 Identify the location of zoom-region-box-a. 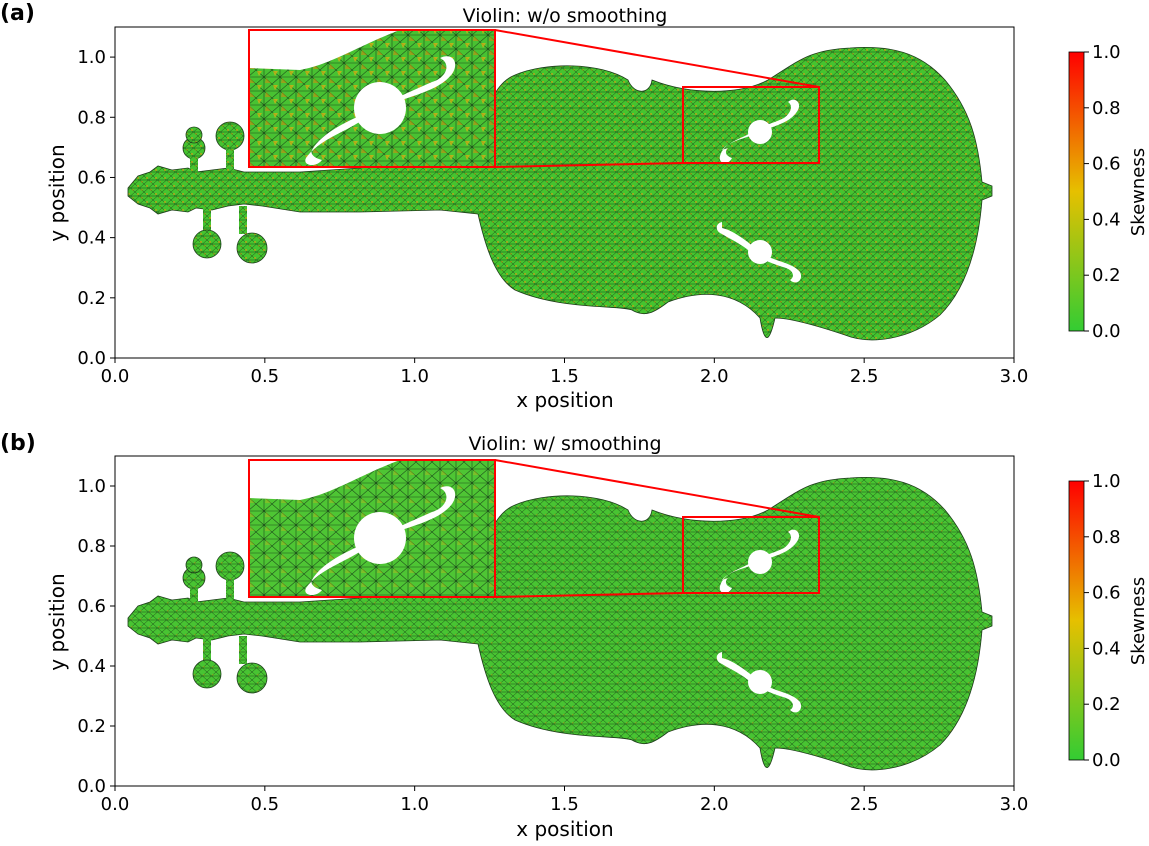
(751, 125).